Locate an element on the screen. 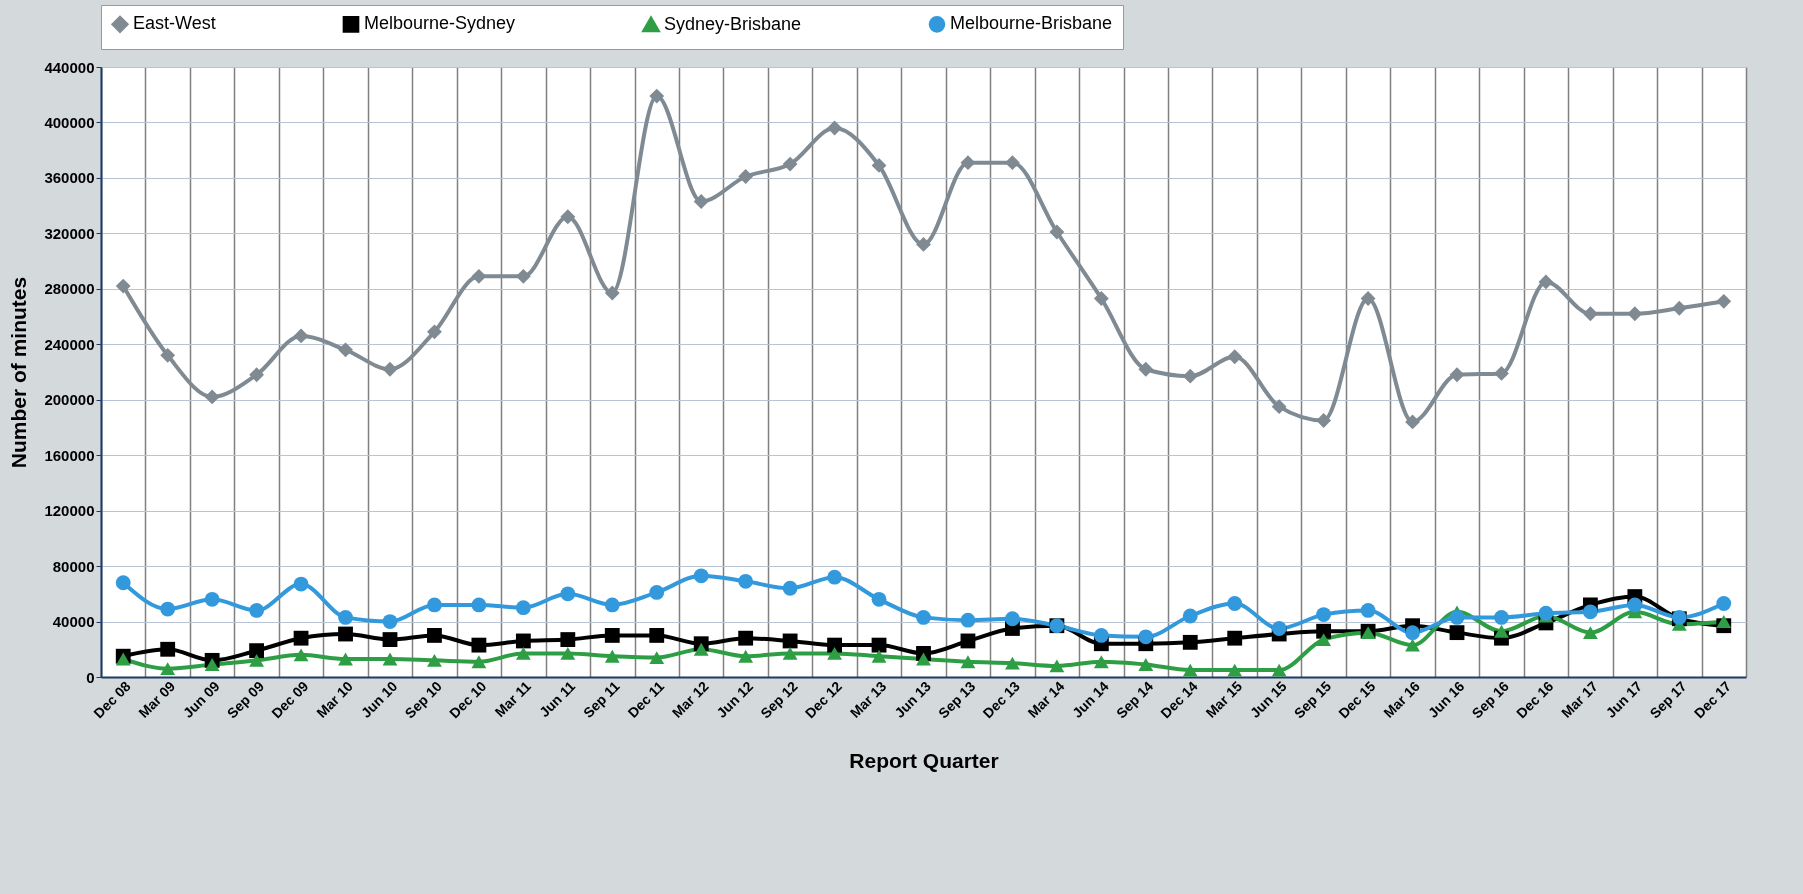 The width and height of the screenshot is (1803, 894). x-tick-label: Mar 17 is located at coordinates (1579, 699).